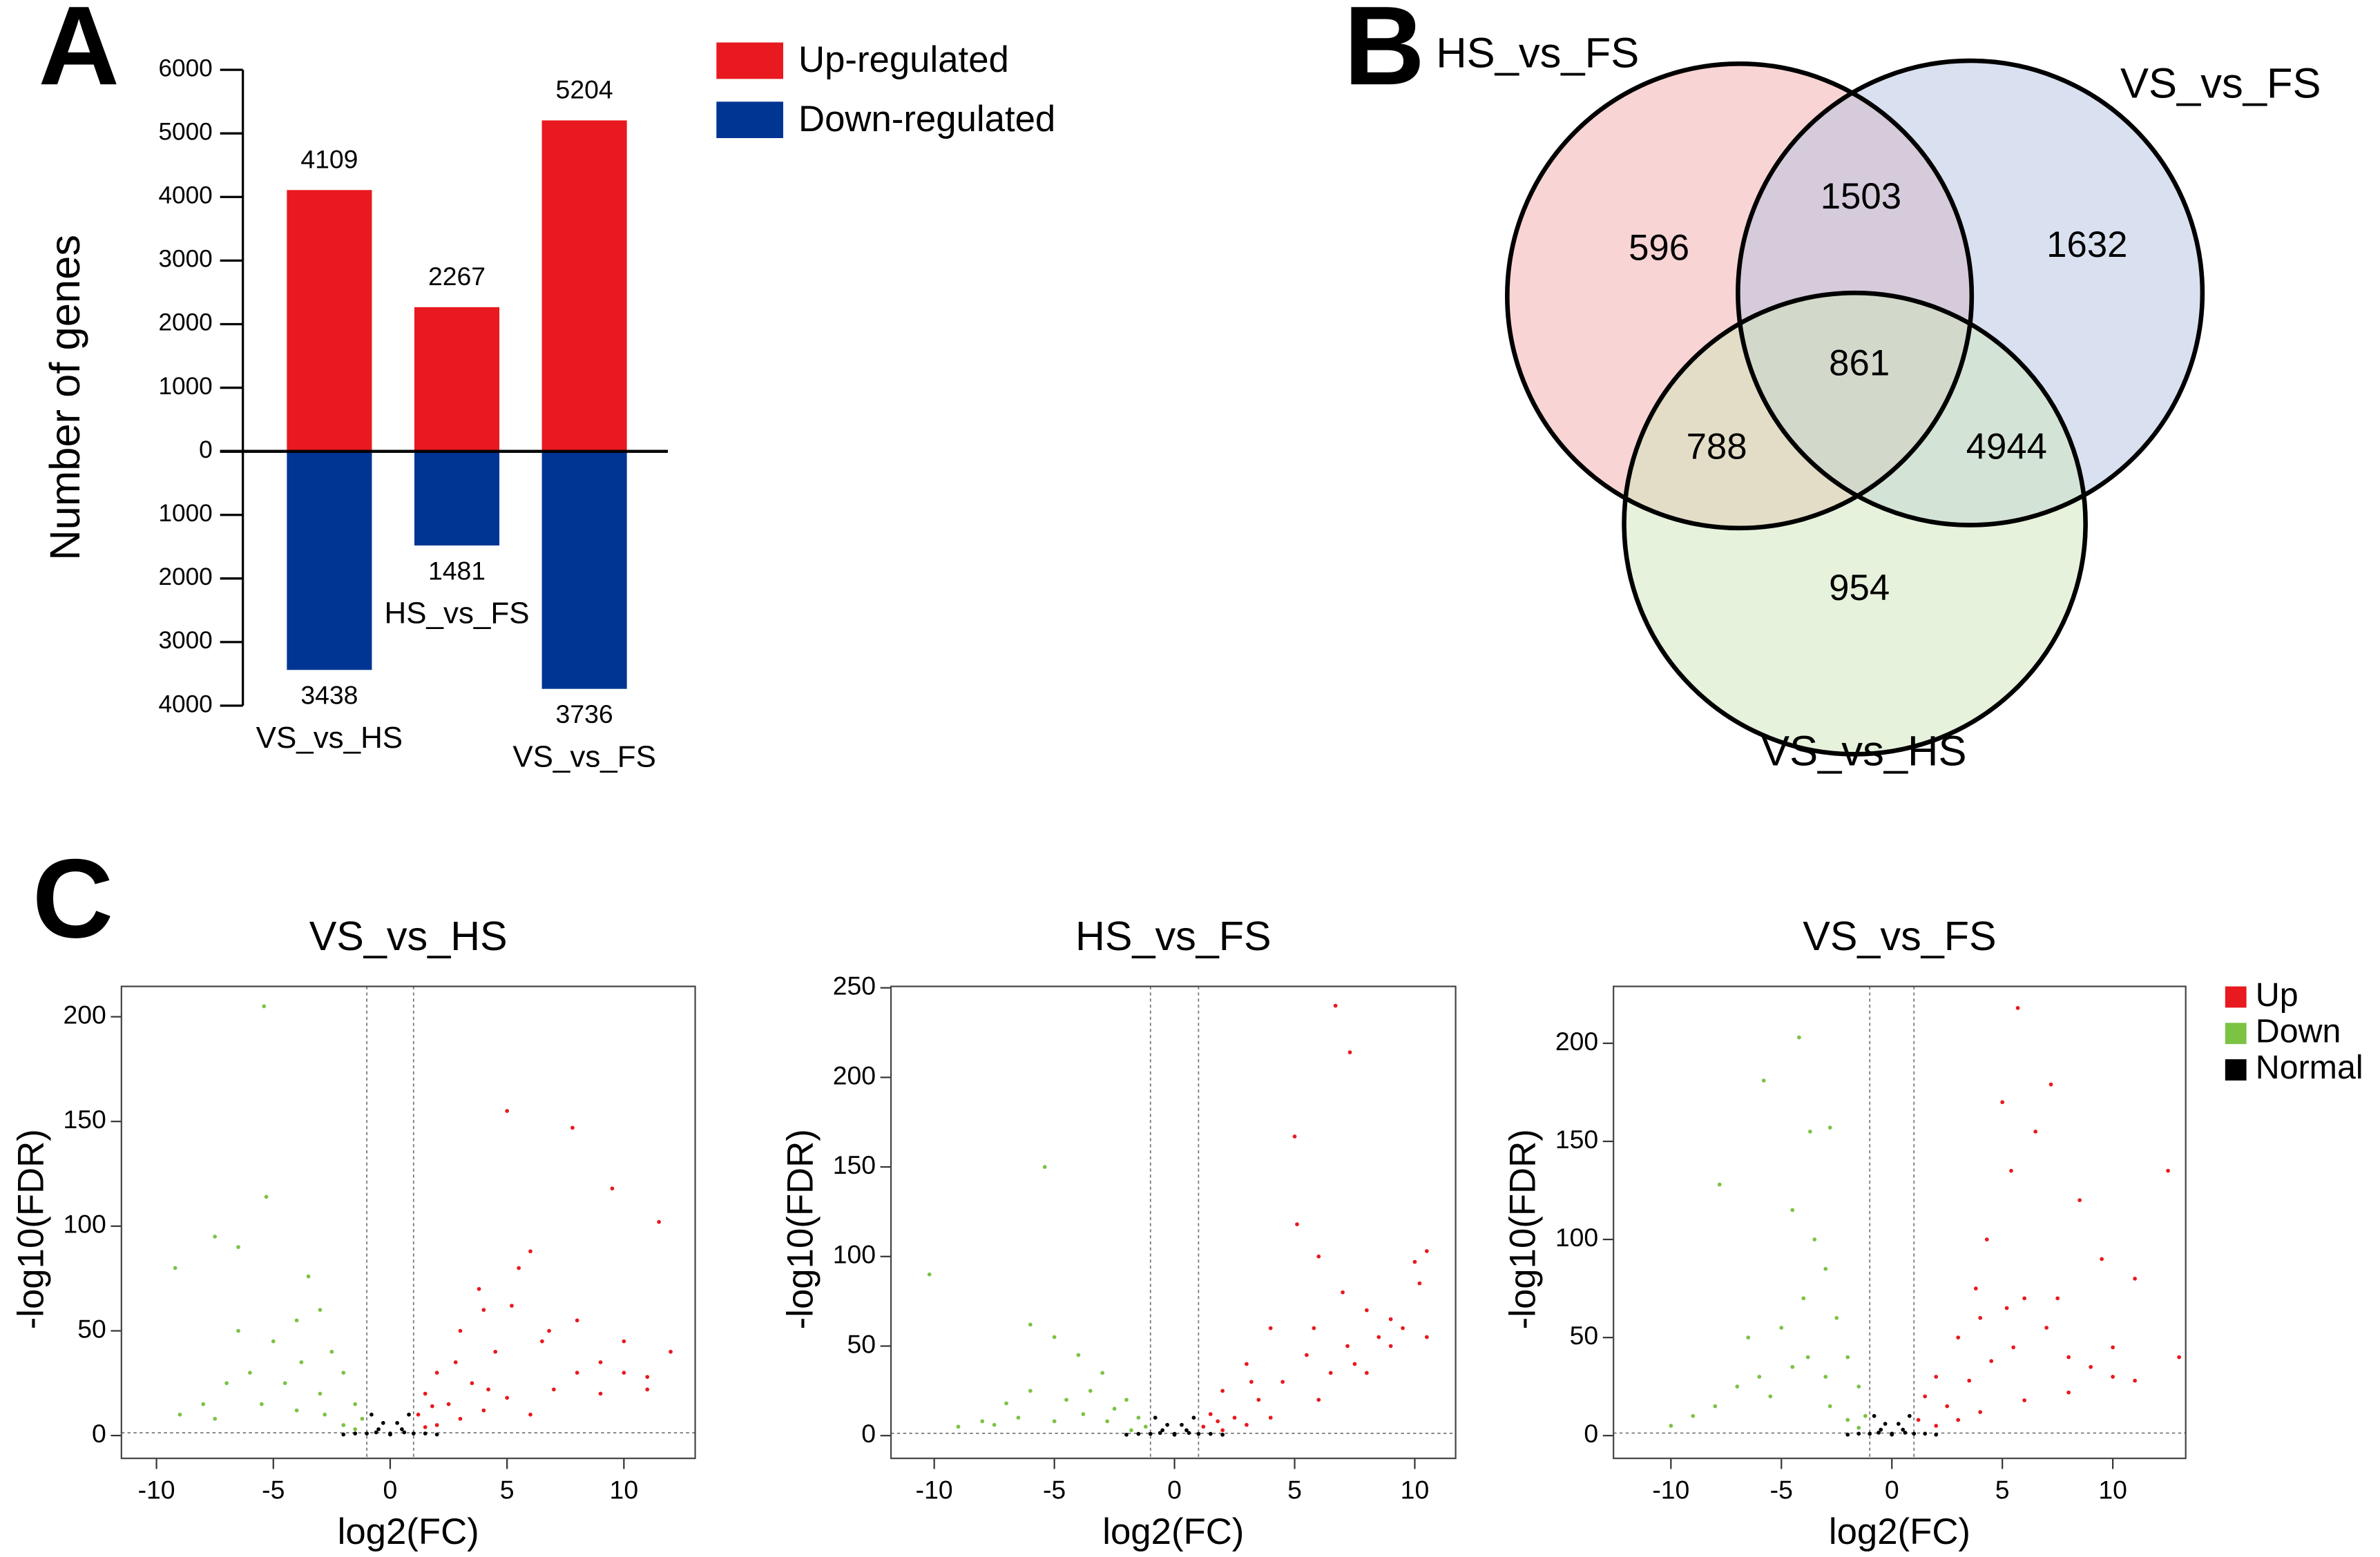 Image resolution: width=2380 pixels, height=1557 pixels. I want to click on chart-title: VS_vs_HS, so click(408, 936).